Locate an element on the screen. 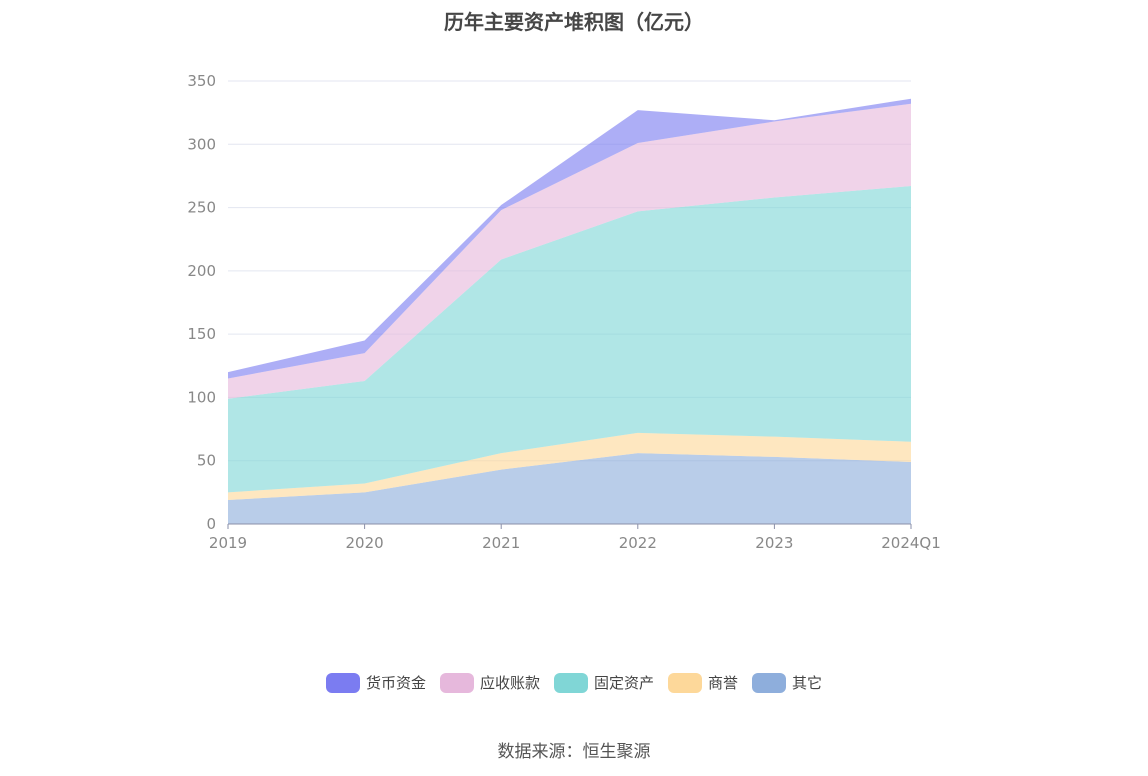 The image size is (1148, 776). y-tick-label: 300 is located at coordinates (201, 144).